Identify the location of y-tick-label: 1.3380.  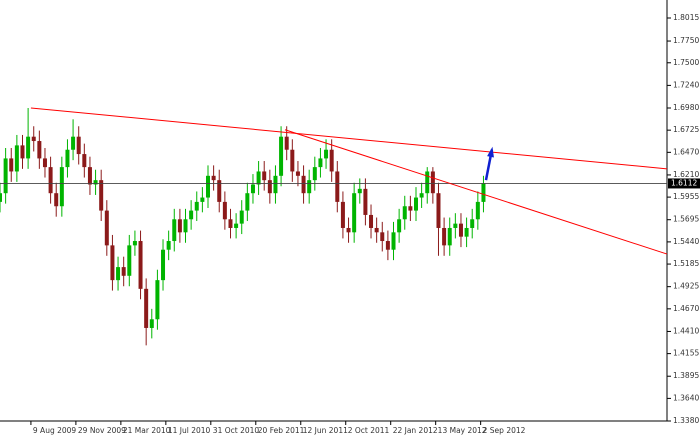
(686, 420).